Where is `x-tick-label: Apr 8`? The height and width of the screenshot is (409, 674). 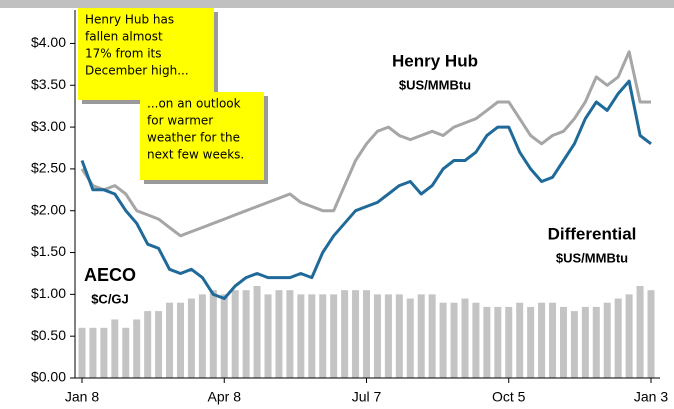
x-tick-label: Apr 8 is located at coordinates (225, 397).